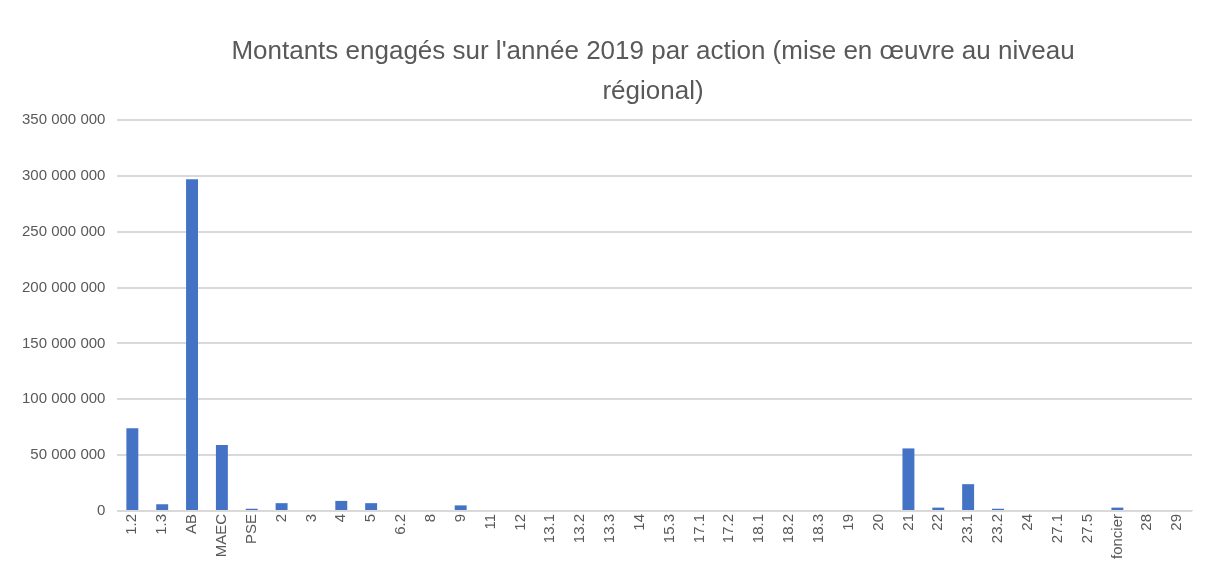 This screenshot has width=1206, height=568. What do you see at coordinates (489, 521) in the screenshot?
I see `x-tick-label: 11` at bounding box center [489, 521].